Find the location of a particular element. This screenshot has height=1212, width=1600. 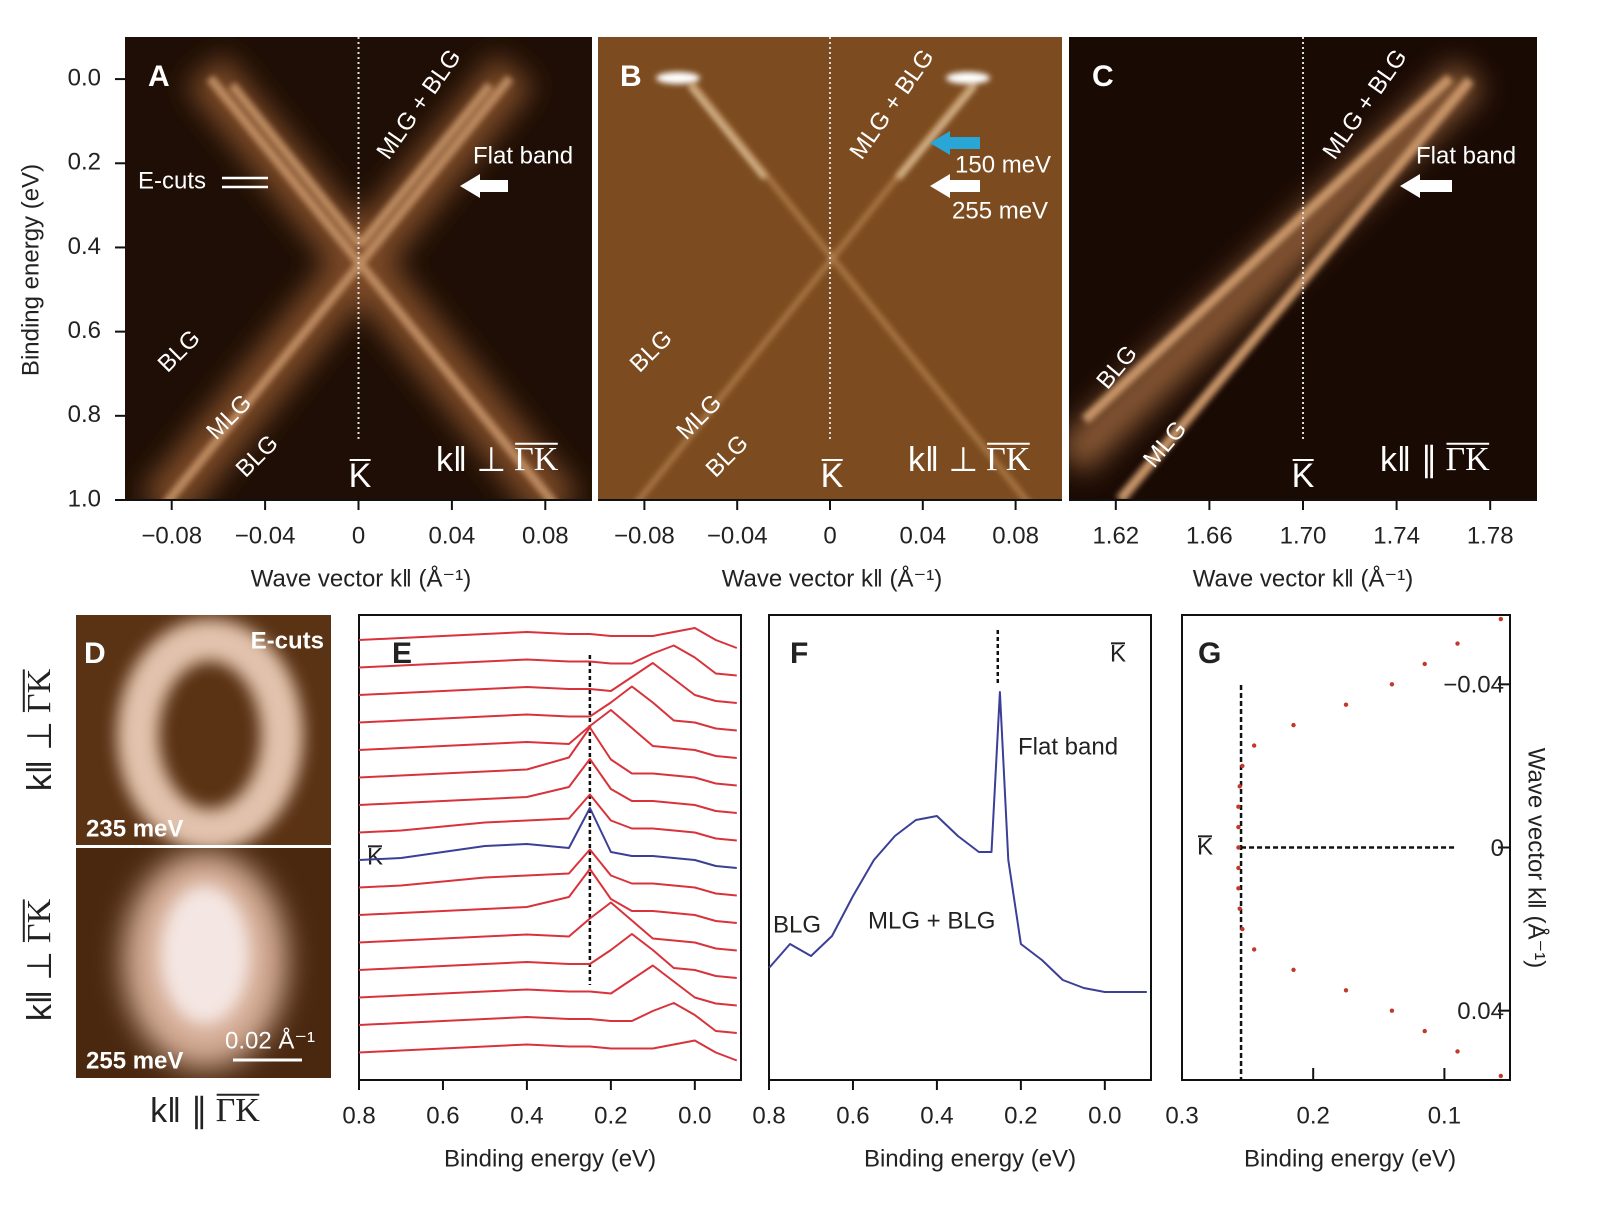

y-tick-label: 0.4 is located at coordinates (84, 246).